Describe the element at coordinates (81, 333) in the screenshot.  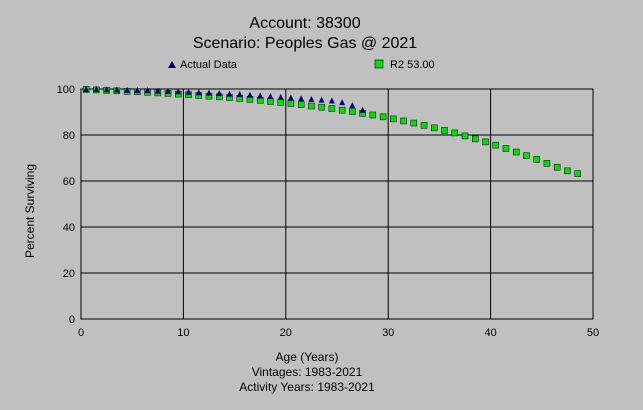
I see `x-tick-label: 0` at that location.